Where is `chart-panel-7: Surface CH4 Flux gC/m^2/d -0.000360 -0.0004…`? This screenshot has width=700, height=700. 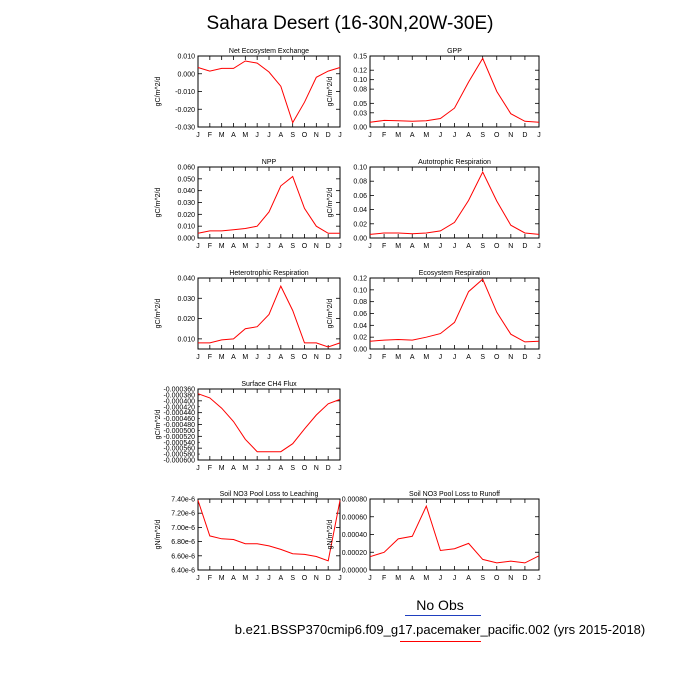 chart-panel-7: Surface CH4 Flux gC/m^2/d -0.000360 -0.0004… is located at coordinates (248, 426).